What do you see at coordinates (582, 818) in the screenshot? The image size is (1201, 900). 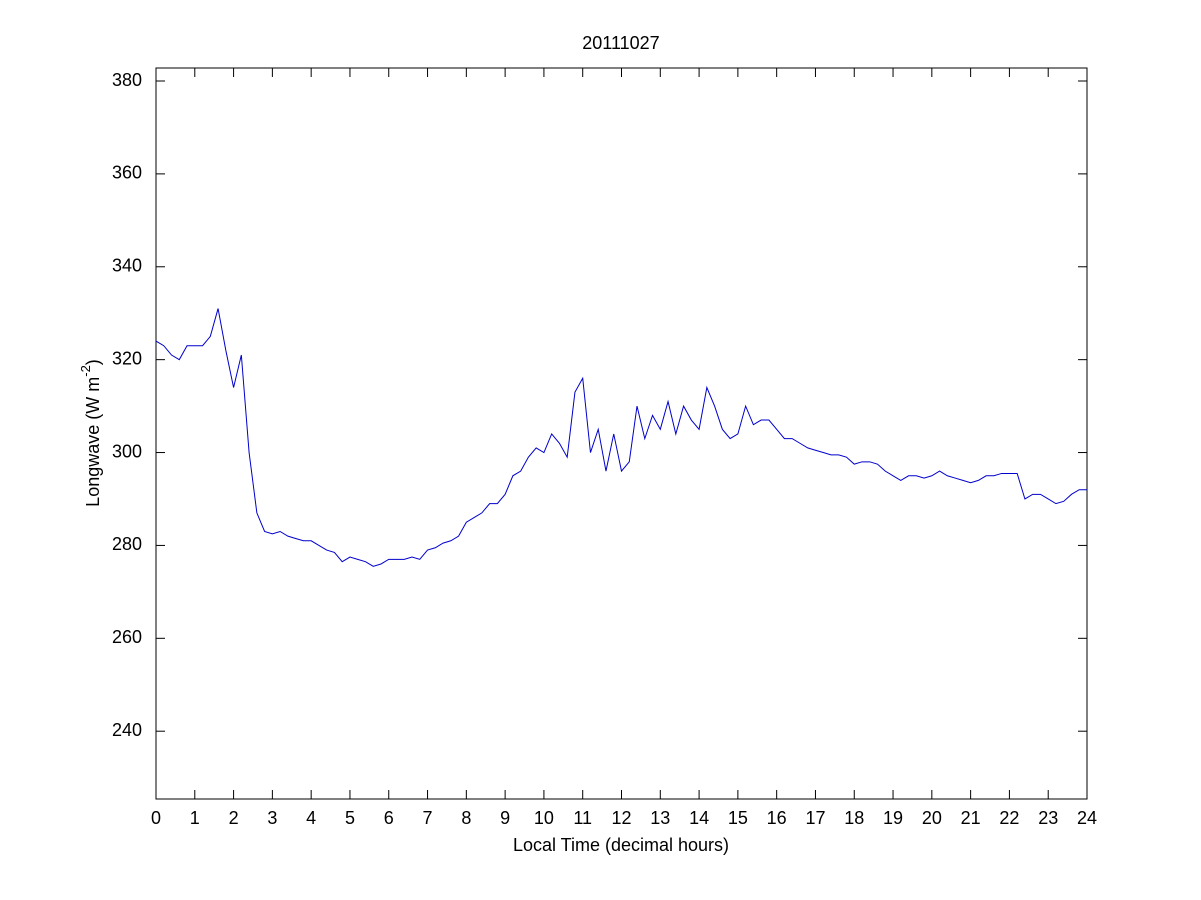 I see `x-tick-label: 11` at bounding box center [582, 818].